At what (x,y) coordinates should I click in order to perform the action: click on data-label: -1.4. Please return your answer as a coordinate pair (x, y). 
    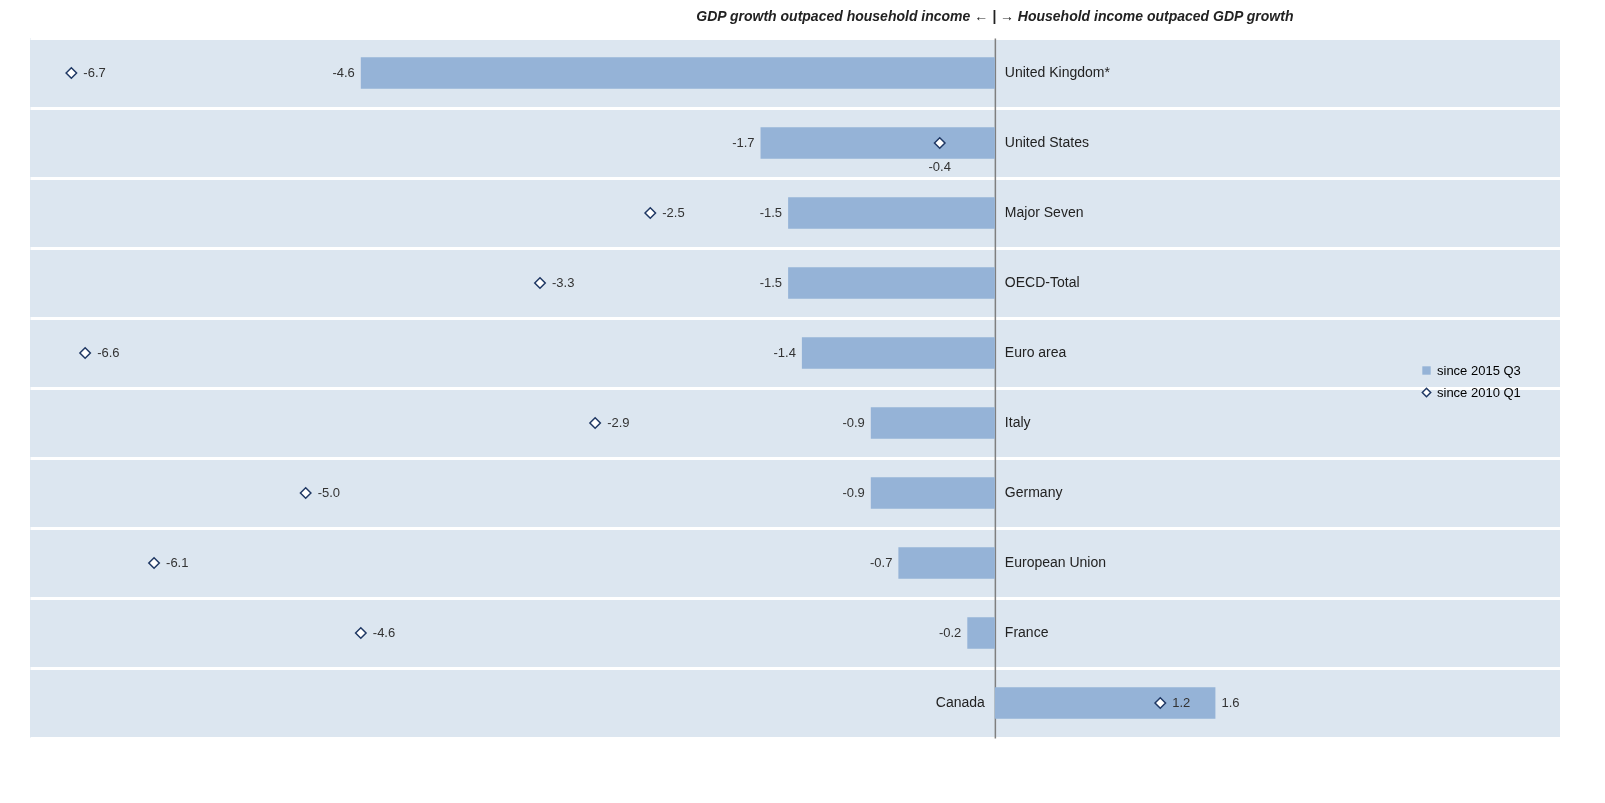
    Looking at the image, I should click on (784, 352).